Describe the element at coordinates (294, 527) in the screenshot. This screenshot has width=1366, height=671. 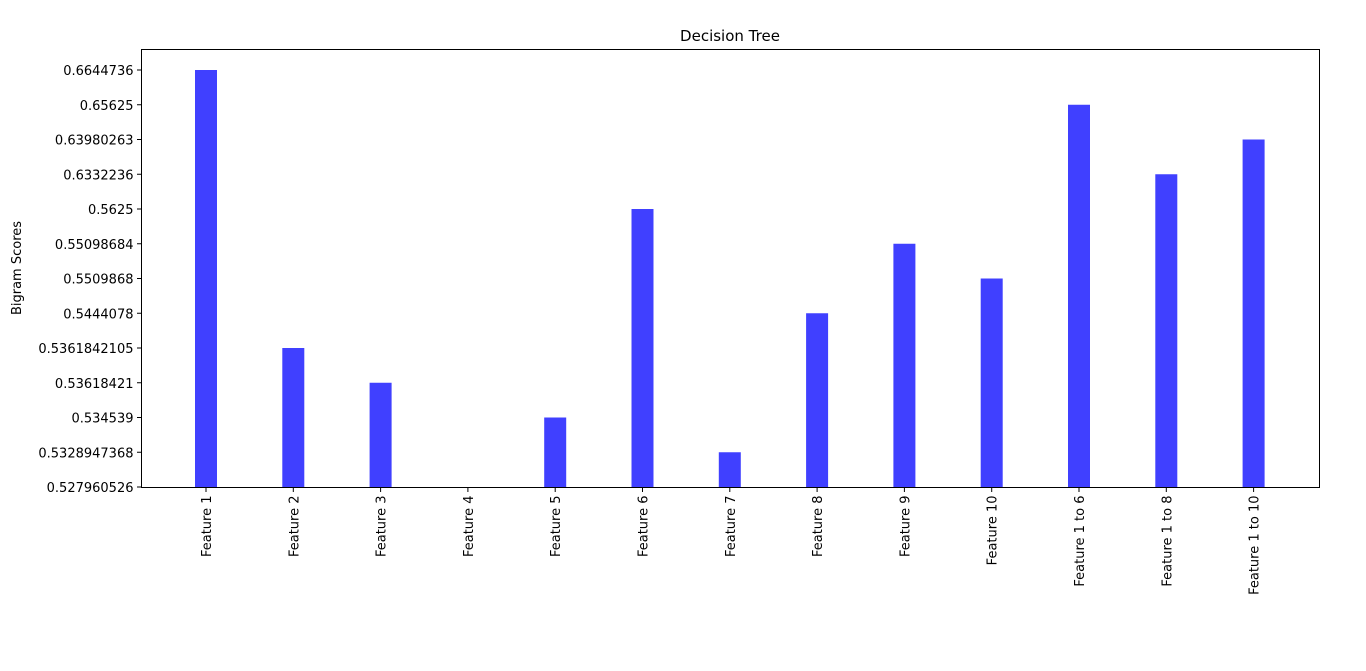
I see `x-tick-label: Feature 2` at that location.